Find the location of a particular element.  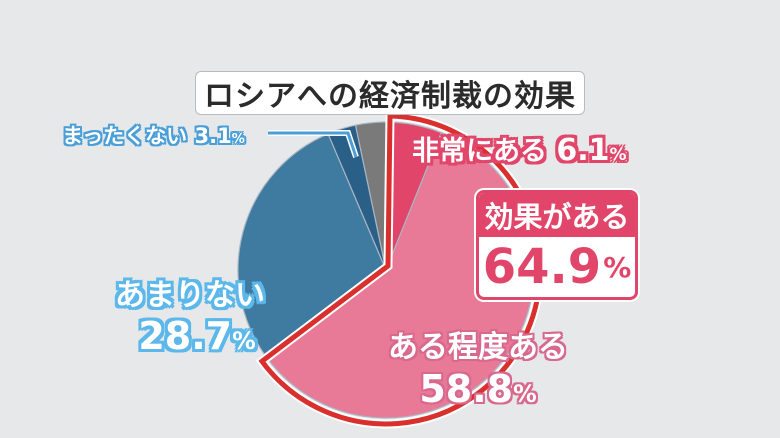

label-not-at-all: まったくない 3.1% is located at coordinates (153, 135).